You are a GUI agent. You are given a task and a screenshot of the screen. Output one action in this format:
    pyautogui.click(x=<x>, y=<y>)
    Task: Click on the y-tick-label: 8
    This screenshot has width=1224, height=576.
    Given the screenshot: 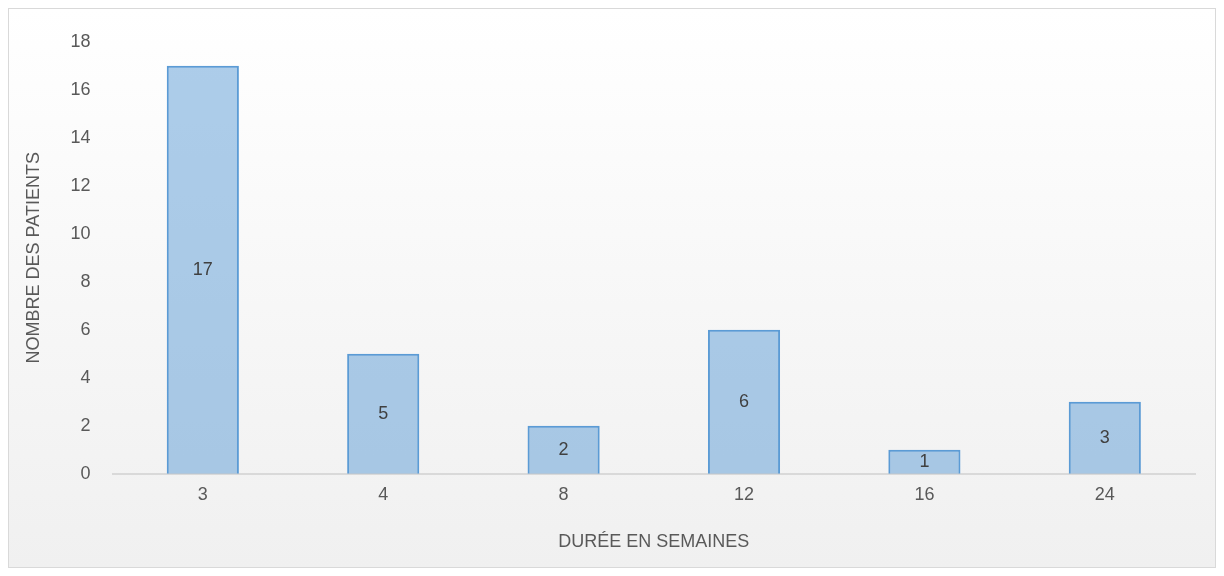 What is the action you would take?
    pyautogui.click(x=85, y=280)
    